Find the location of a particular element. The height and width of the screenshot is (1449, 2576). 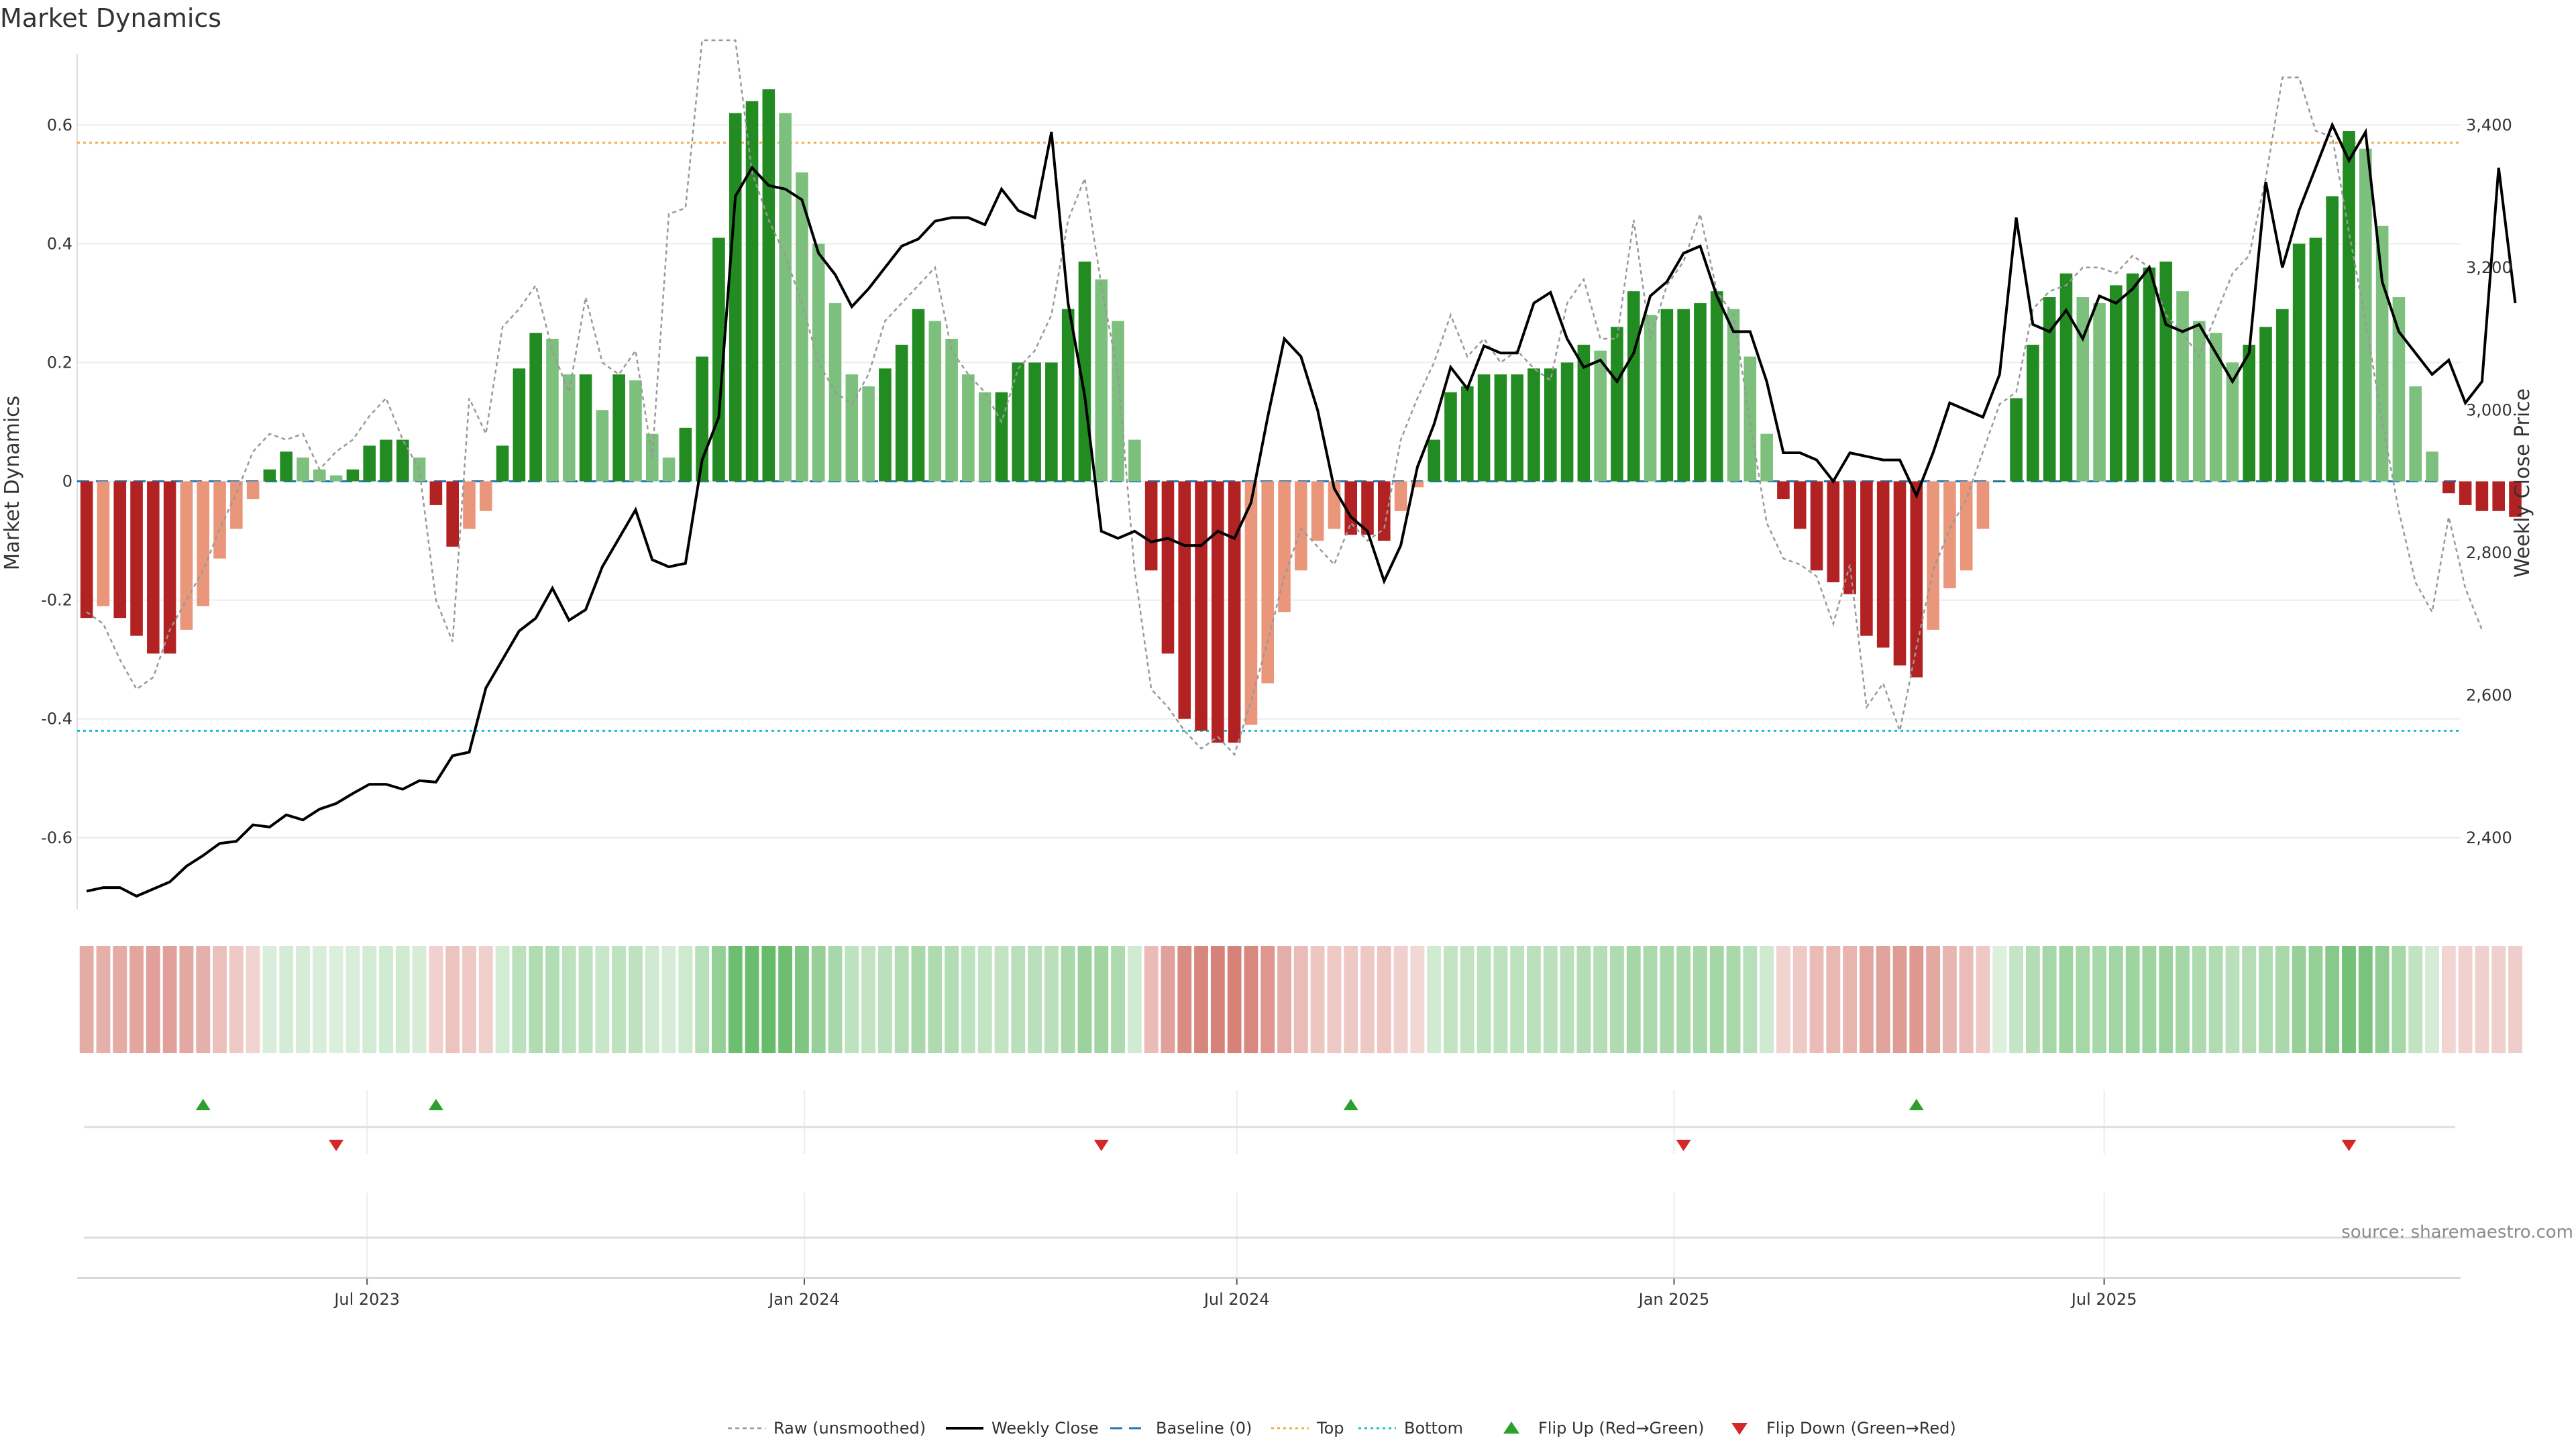

right-axis-ticks: 2,400 2,600 2,800 3,000 3,200 3,400 is located at coordinates (2489, 481).